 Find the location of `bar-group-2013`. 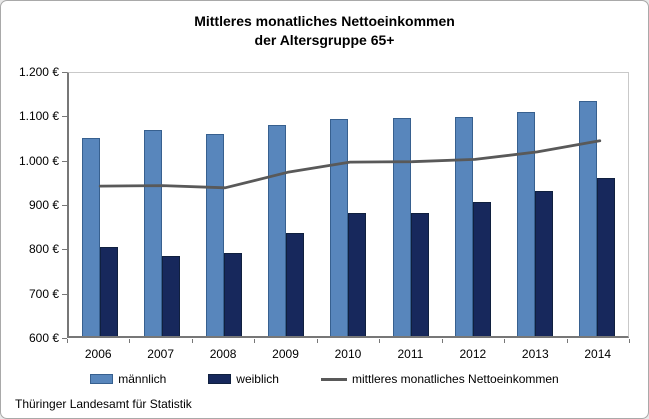

bar-group-2013 is located at coordinates (535, 204).